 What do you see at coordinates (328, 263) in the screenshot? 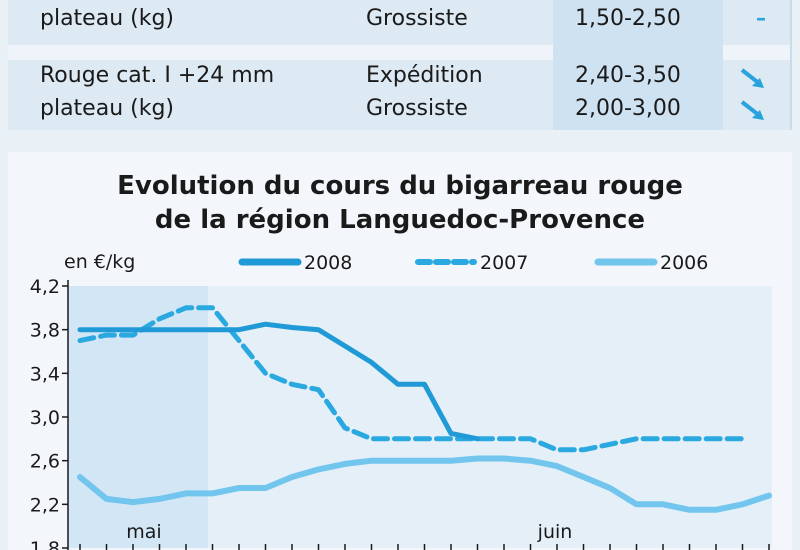
I see `legend-label-2008: 2008` at bounding box center [328, 263].